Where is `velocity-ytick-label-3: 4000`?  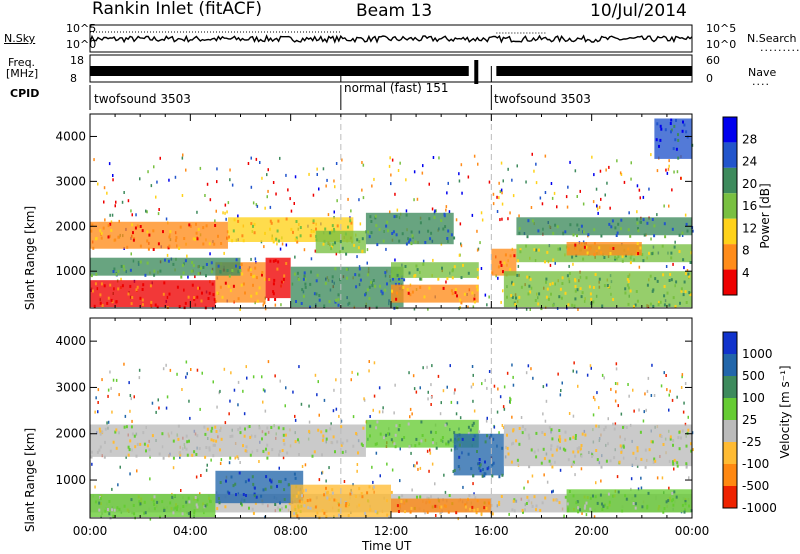 velocity-ytick-label-3: 4000 is located at coordinates (70, 341).